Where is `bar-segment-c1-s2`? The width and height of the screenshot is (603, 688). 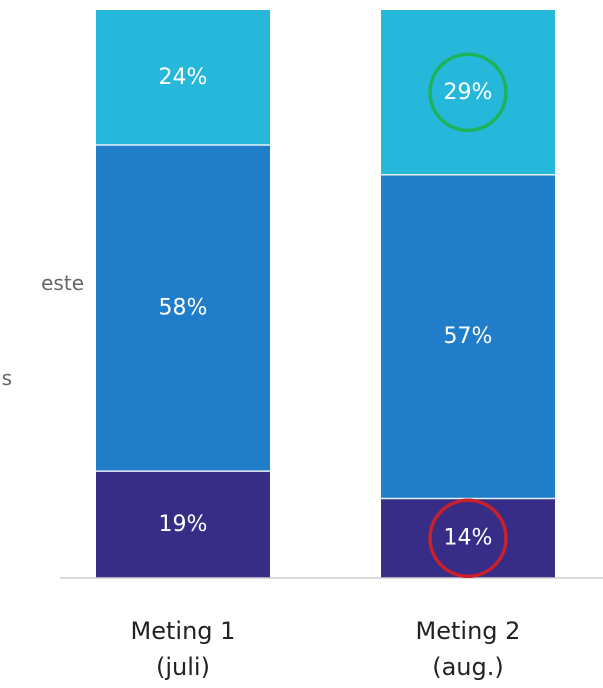
bar-segment-c1-s2 is located at coordinates (183, 308).